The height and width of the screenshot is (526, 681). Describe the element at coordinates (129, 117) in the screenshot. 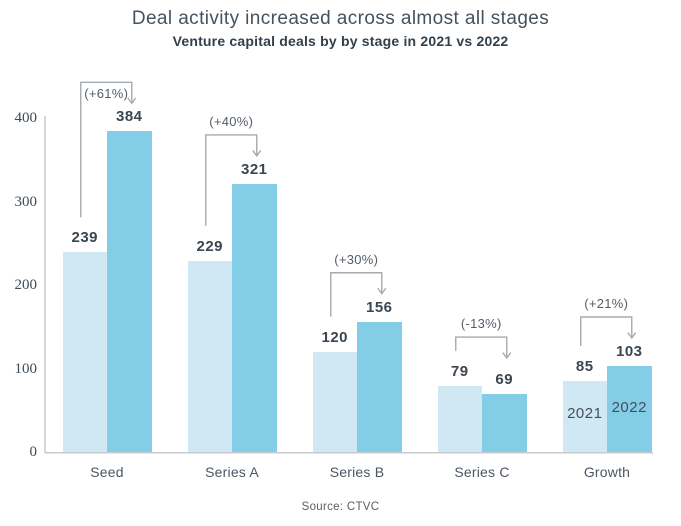

I see `value-label-2022-seed: 384` at that location.